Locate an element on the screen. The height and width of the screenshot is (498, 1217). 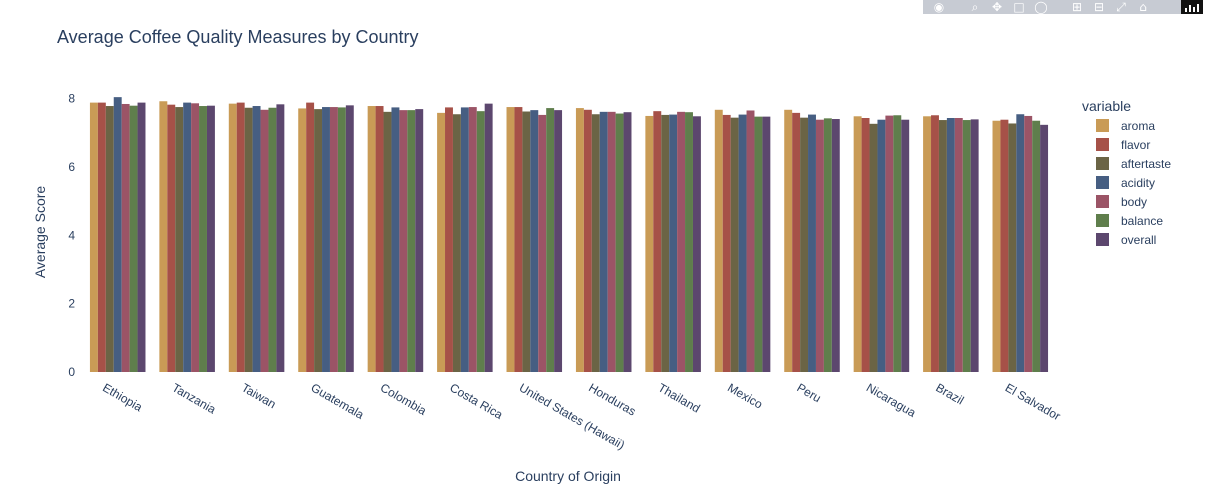
legend-swatch-flavor is located at coordinates (1102, 144).